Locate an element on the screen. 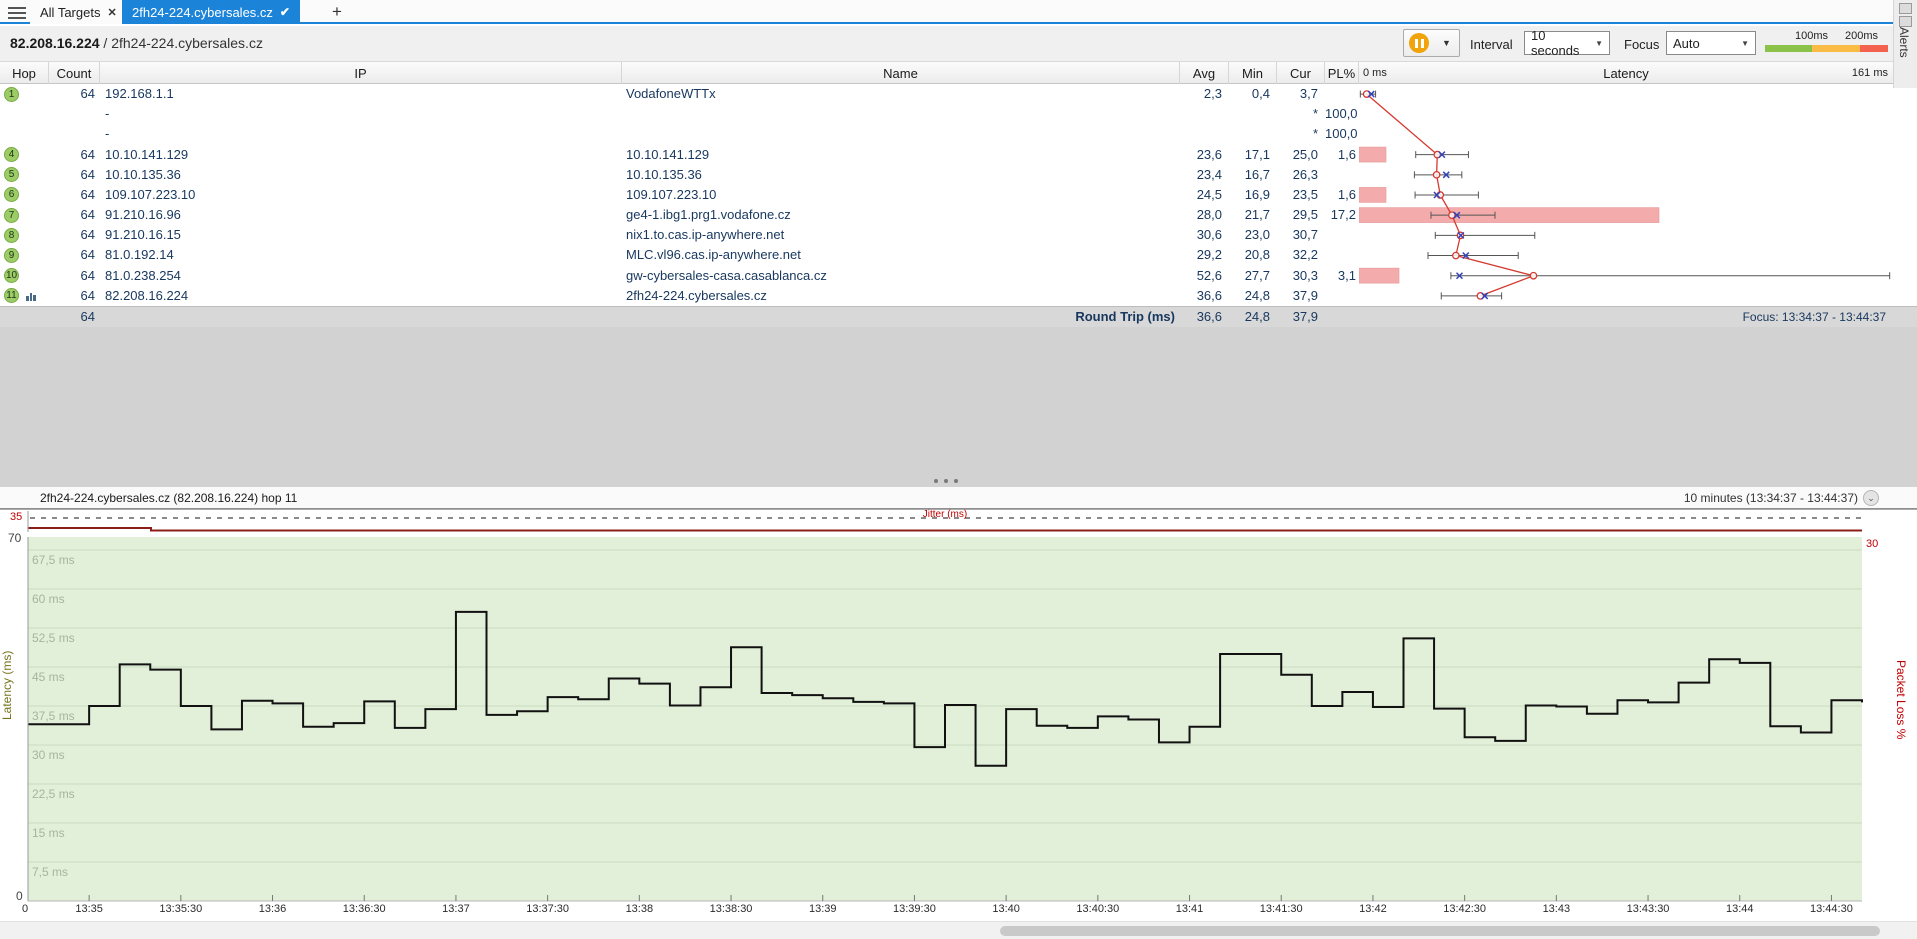 The height and width of the screenshot is (939, 1917). min-cell: 16,7 is located at coordinates (1257, 174).